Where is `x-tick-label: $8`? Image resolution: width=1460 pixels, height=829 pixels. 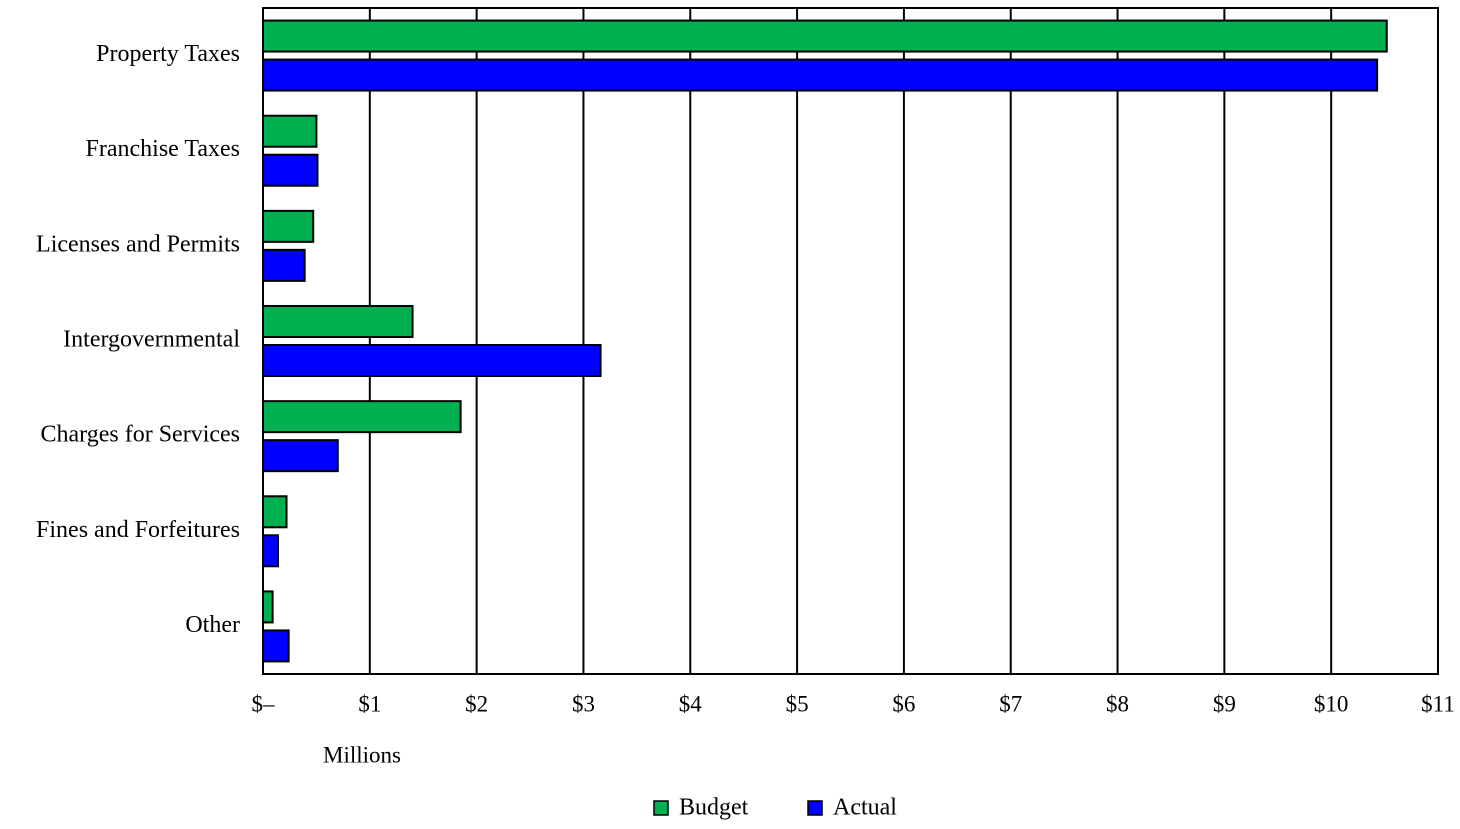
x-tick-label: $8 is located at coordinates (1117, 703).